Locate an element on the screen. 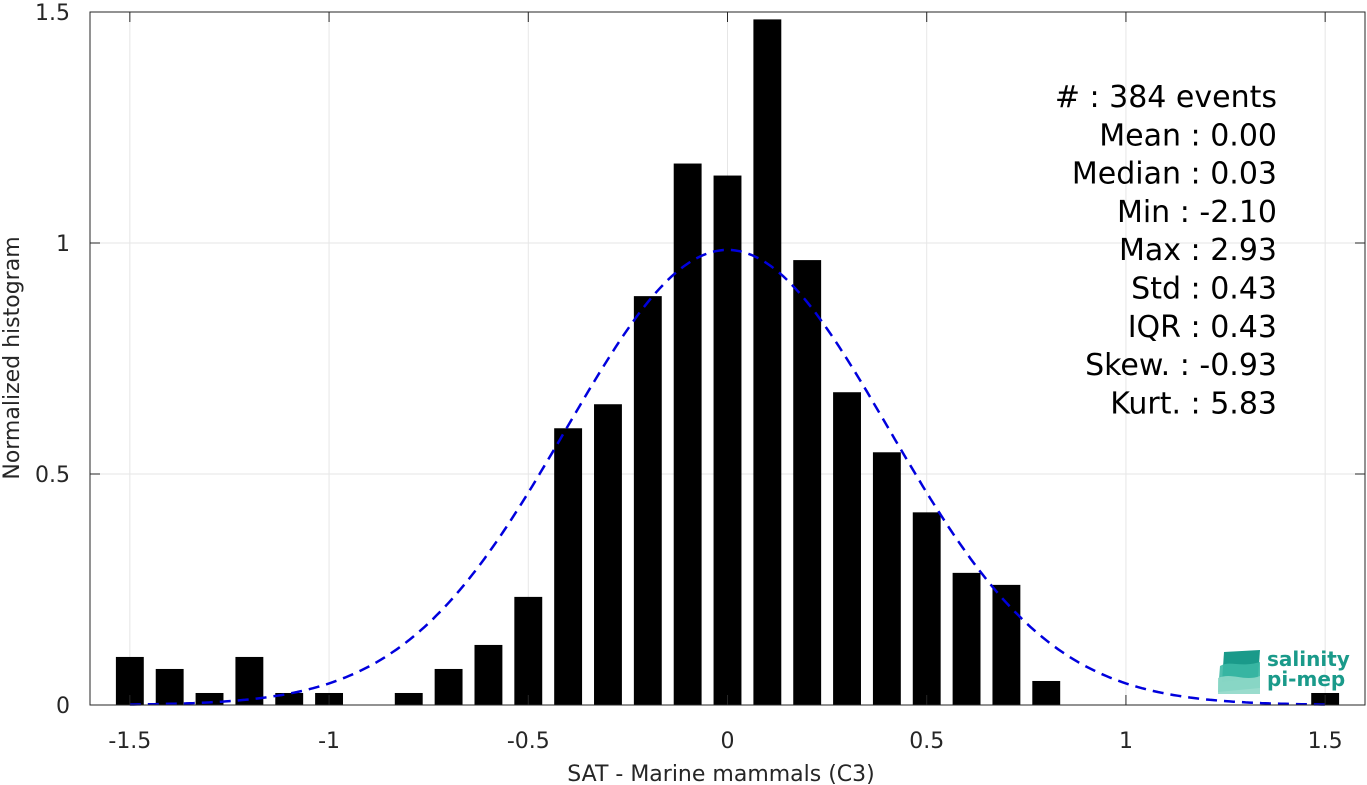 The image size is (1367, 785). stats-line: Mean : 0.00 is located at coordinates (1188, 135).